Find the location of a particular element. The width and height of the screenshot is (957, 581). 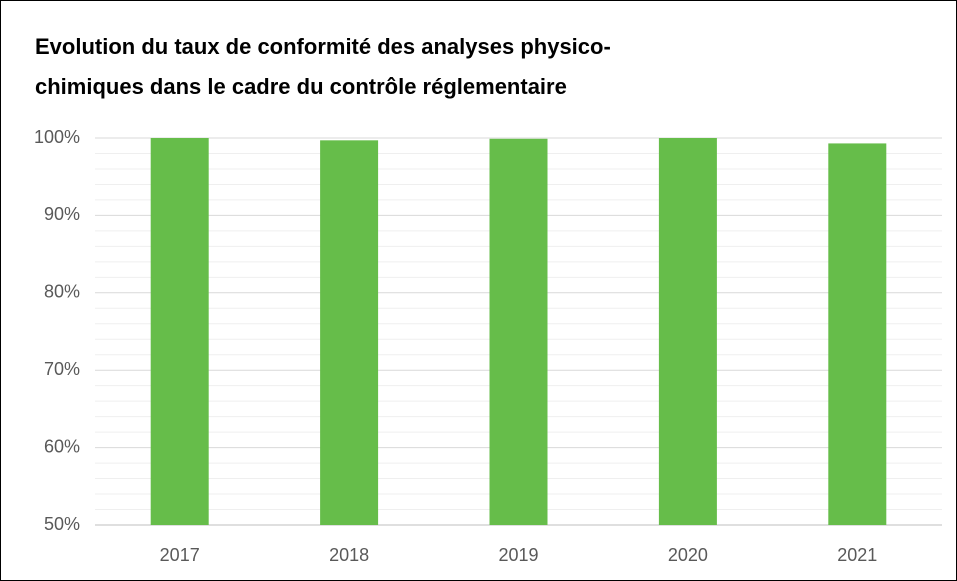

y-tick-label: 50% is located at coordinates (62, 524).